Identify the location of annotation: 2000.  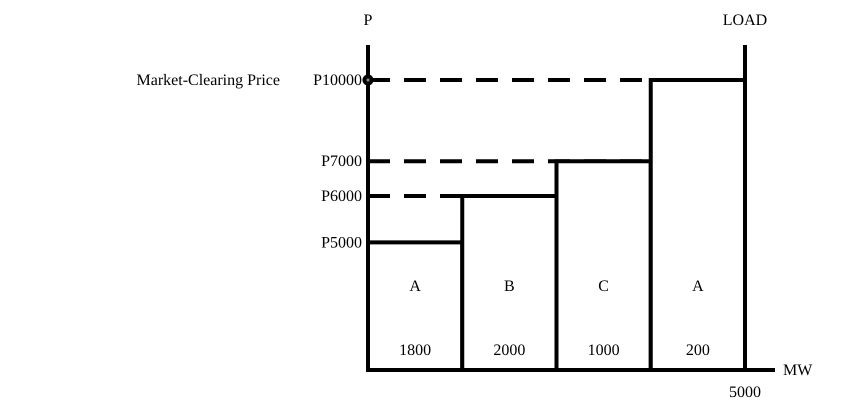
(509, 350).